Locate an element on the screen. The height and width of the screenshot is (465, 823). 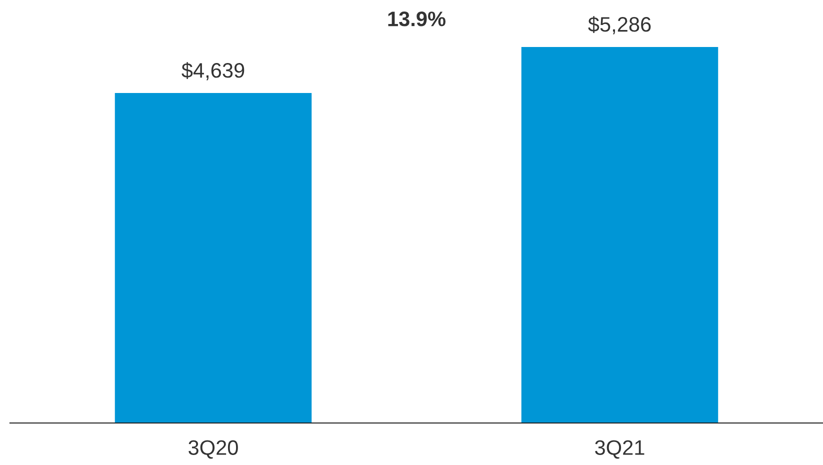
x-tick-label: 3Q21 is located at coordinates (619, 449).